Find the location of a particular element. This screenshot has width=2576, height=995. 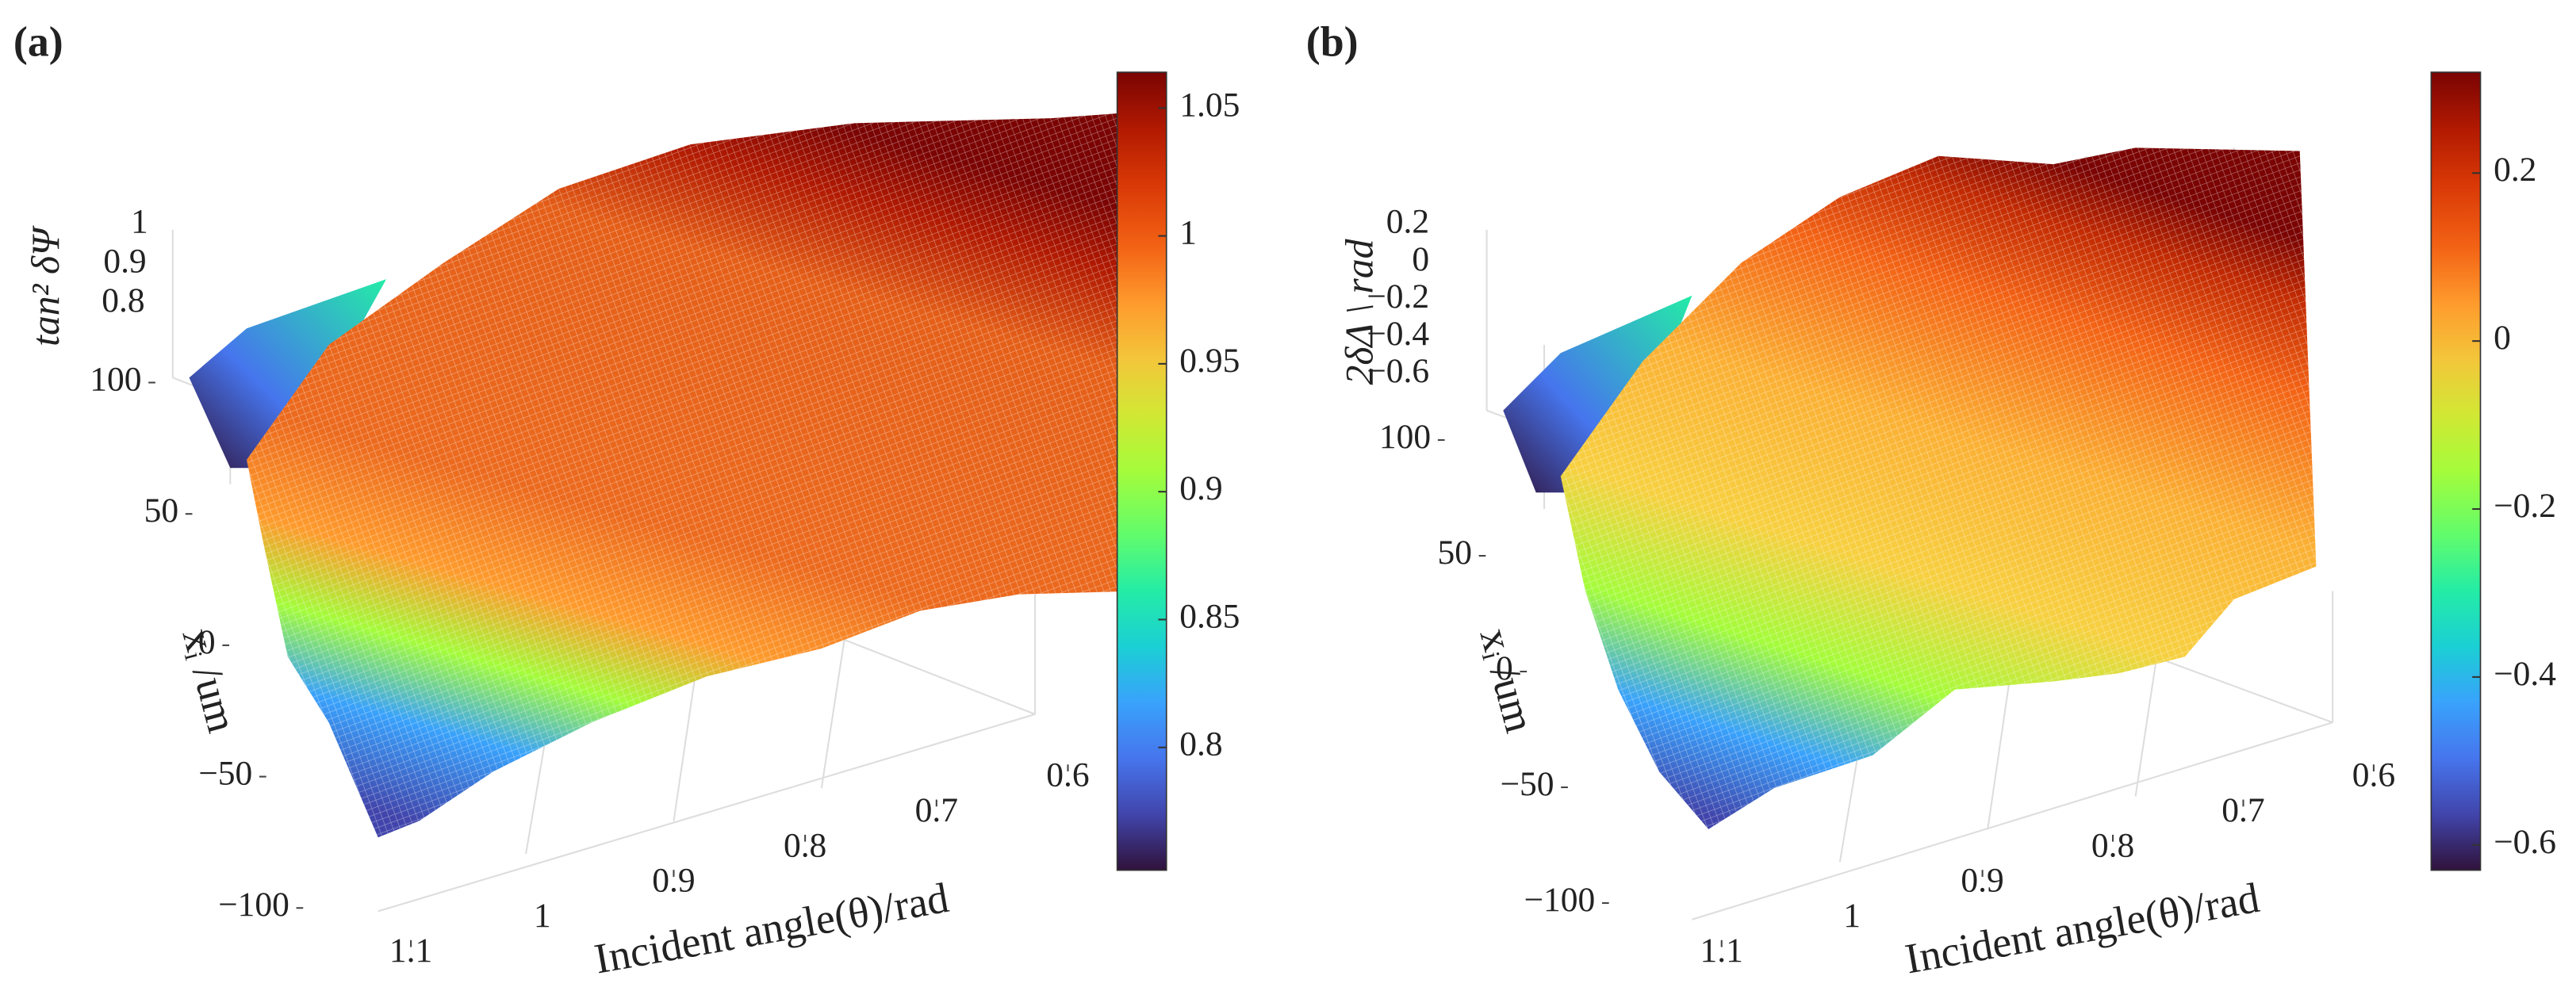

colorbar-tick-label: 0.95 is located at coordinates (1209, 361).